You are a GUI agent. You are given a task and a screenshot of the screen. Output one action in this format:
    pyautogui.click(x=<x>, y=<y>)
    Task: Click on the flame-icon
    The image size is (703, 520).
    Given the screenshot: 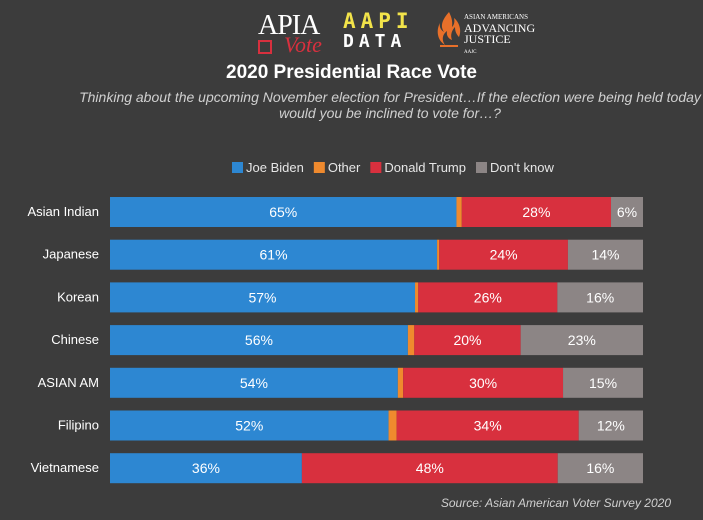 What is the action you would take?
    pyautogui.click(x=449, y=29)
    